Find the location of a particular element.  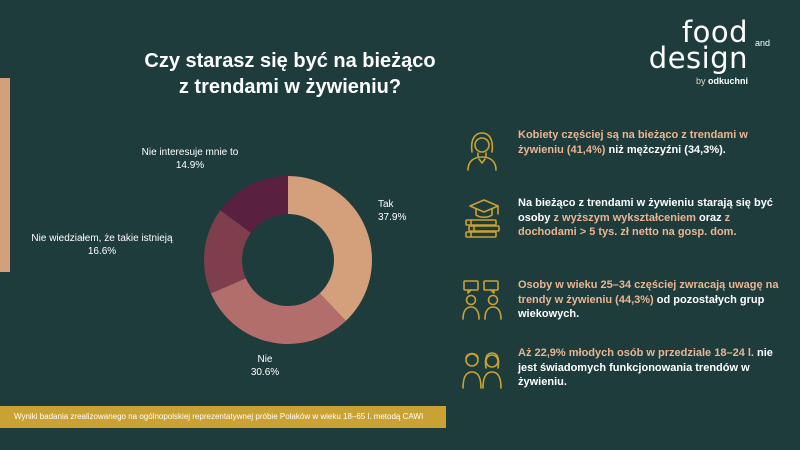

slice-label-3: Nie interesuje mnie to is located at coordinates (190, 152).